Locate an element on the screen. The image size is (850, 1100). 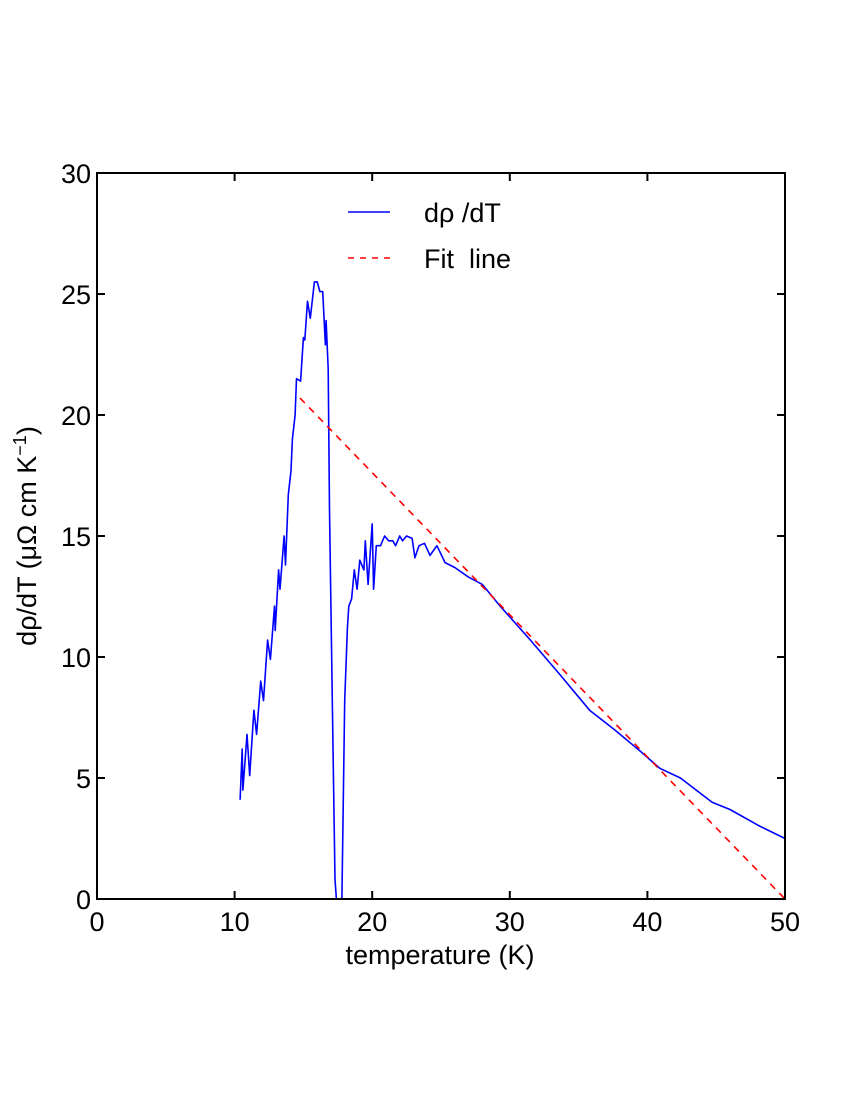
y-axis-label-main: dρ/dT (μΩ cm K is located at coordinates (27, 551).